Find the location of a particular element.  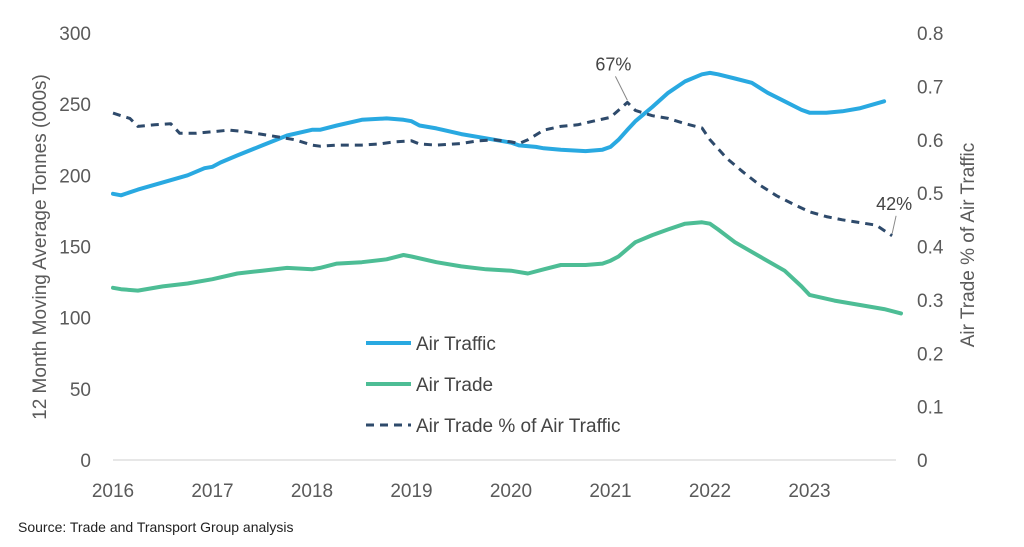

left-axis-ticks: 0 50 100 150 200 250 300 is located at coordinates (75, 248).